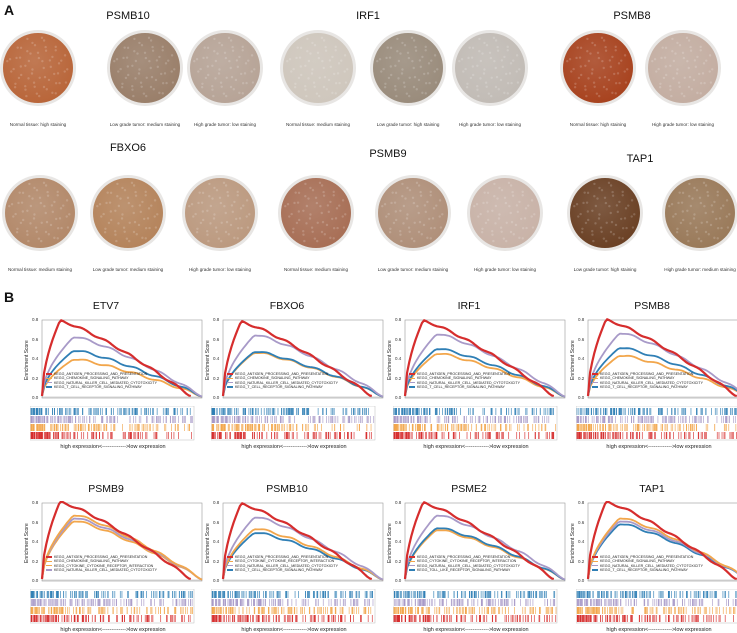  What do you see at coordinates (304, 360) in the screenshot?
I see `gsea-plot-fbxo6` at bounding box center [304, 360].